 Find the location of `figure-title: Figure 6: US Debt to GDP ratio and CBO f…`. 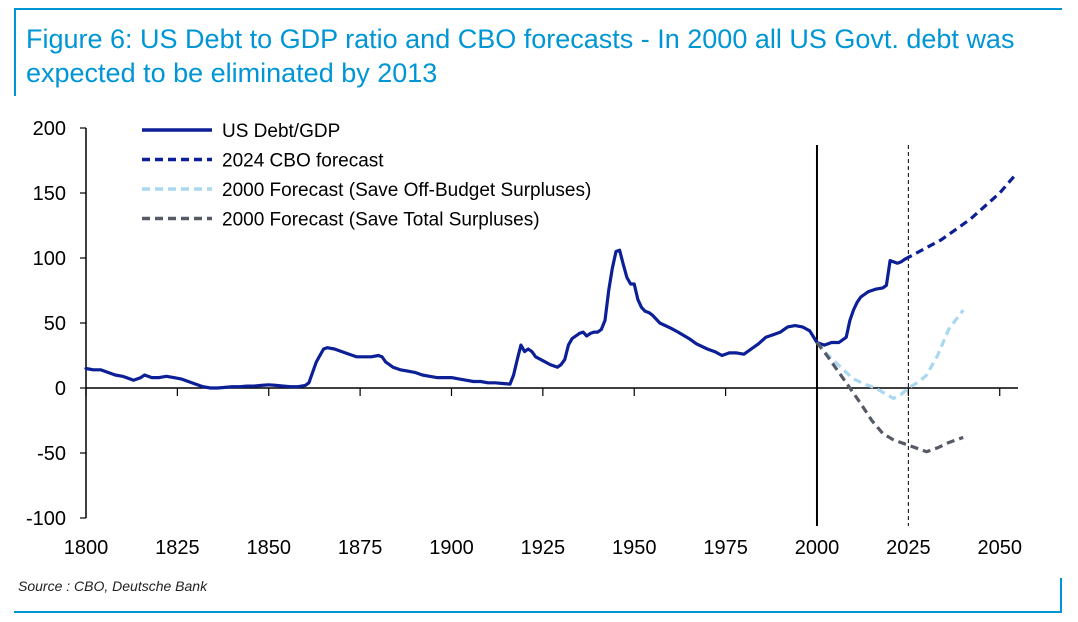

figure-title: Figure 6: US Debt to GDP ratio and CBO f… is located at coordinates (520, 56).